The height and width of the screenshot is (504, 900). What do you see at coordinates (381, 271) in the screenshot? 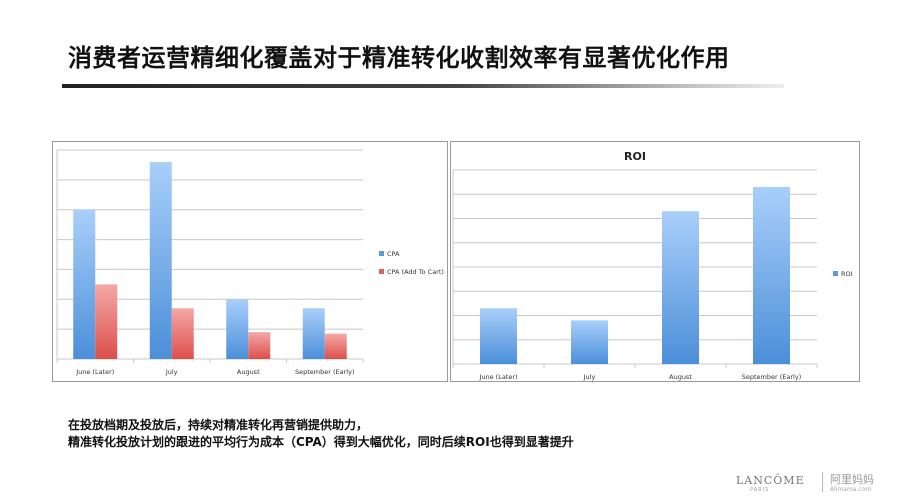
I see `legend-swatch-cpa-add-to-cart` at bounding box center [381, 271].